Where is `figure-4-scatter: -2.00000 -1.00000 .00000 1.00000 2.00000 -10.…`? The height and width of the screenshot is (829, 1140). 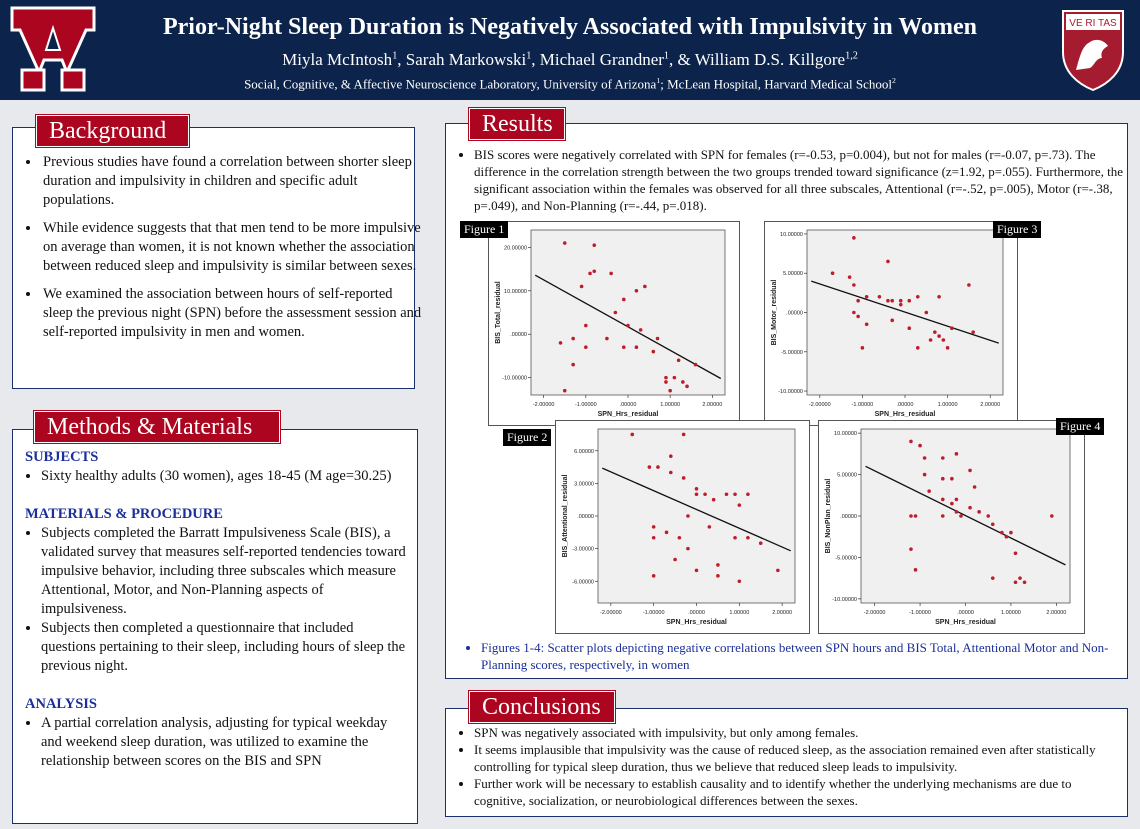 figure-4-scatter: -2.00000 -1.00000 .00000 1.00000 2.00000 -10.… is located at coordinates (948, 527).